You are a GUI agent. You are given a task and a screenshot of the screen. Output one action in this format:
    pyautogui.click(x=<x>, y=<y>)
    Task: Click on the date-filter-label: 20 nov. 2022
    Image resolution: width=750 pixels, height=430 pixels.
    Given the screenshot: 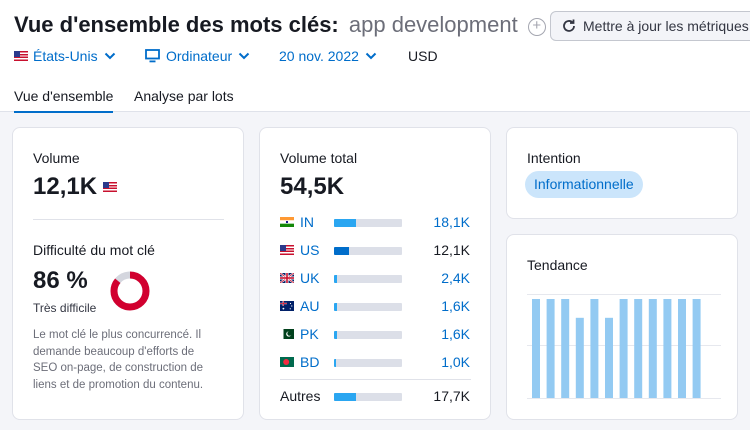 What is the action you would take?
    pyautogui.click(x=319, y=56)
    